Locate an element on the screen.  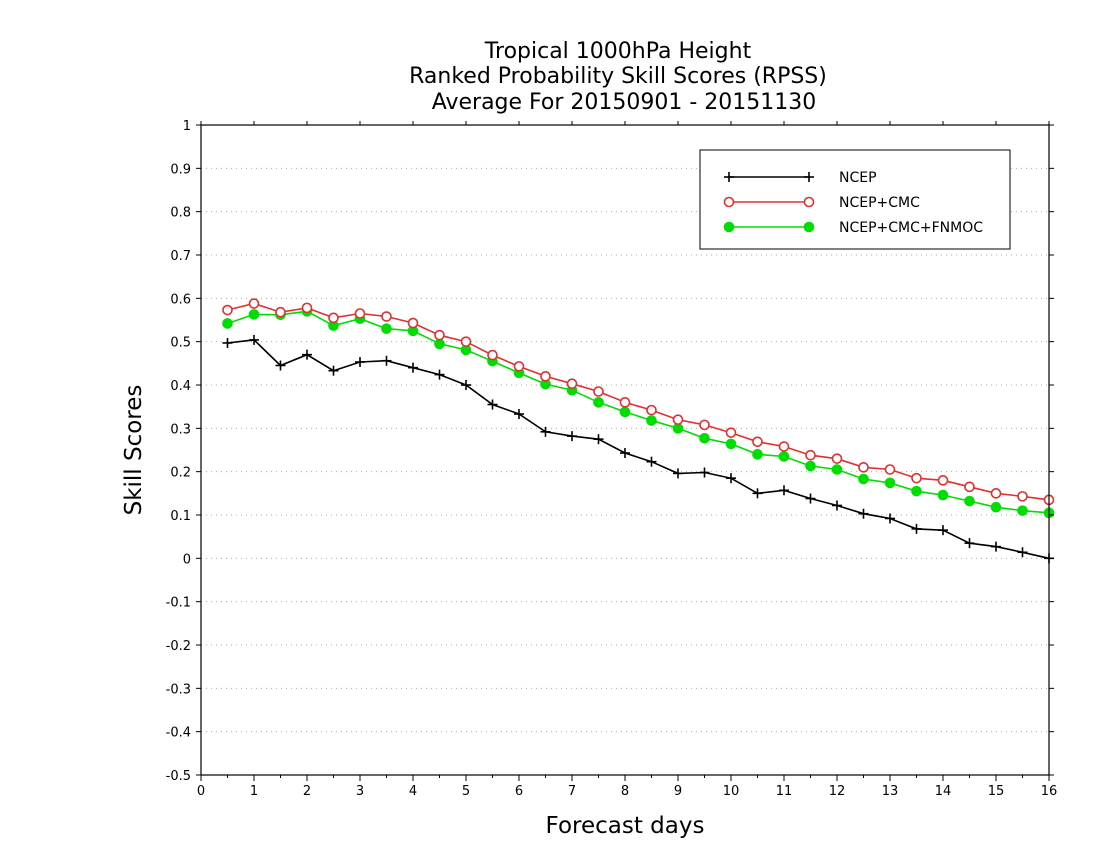
y-axis-label: Skill Scores is located at coordinates (134, 450).